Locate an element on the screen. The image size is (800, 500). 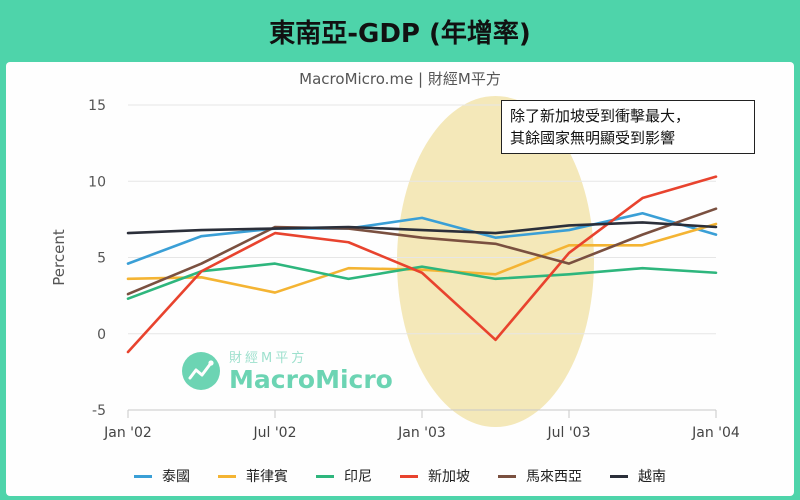
series-line-越南 is located at coordinates (422, 228).